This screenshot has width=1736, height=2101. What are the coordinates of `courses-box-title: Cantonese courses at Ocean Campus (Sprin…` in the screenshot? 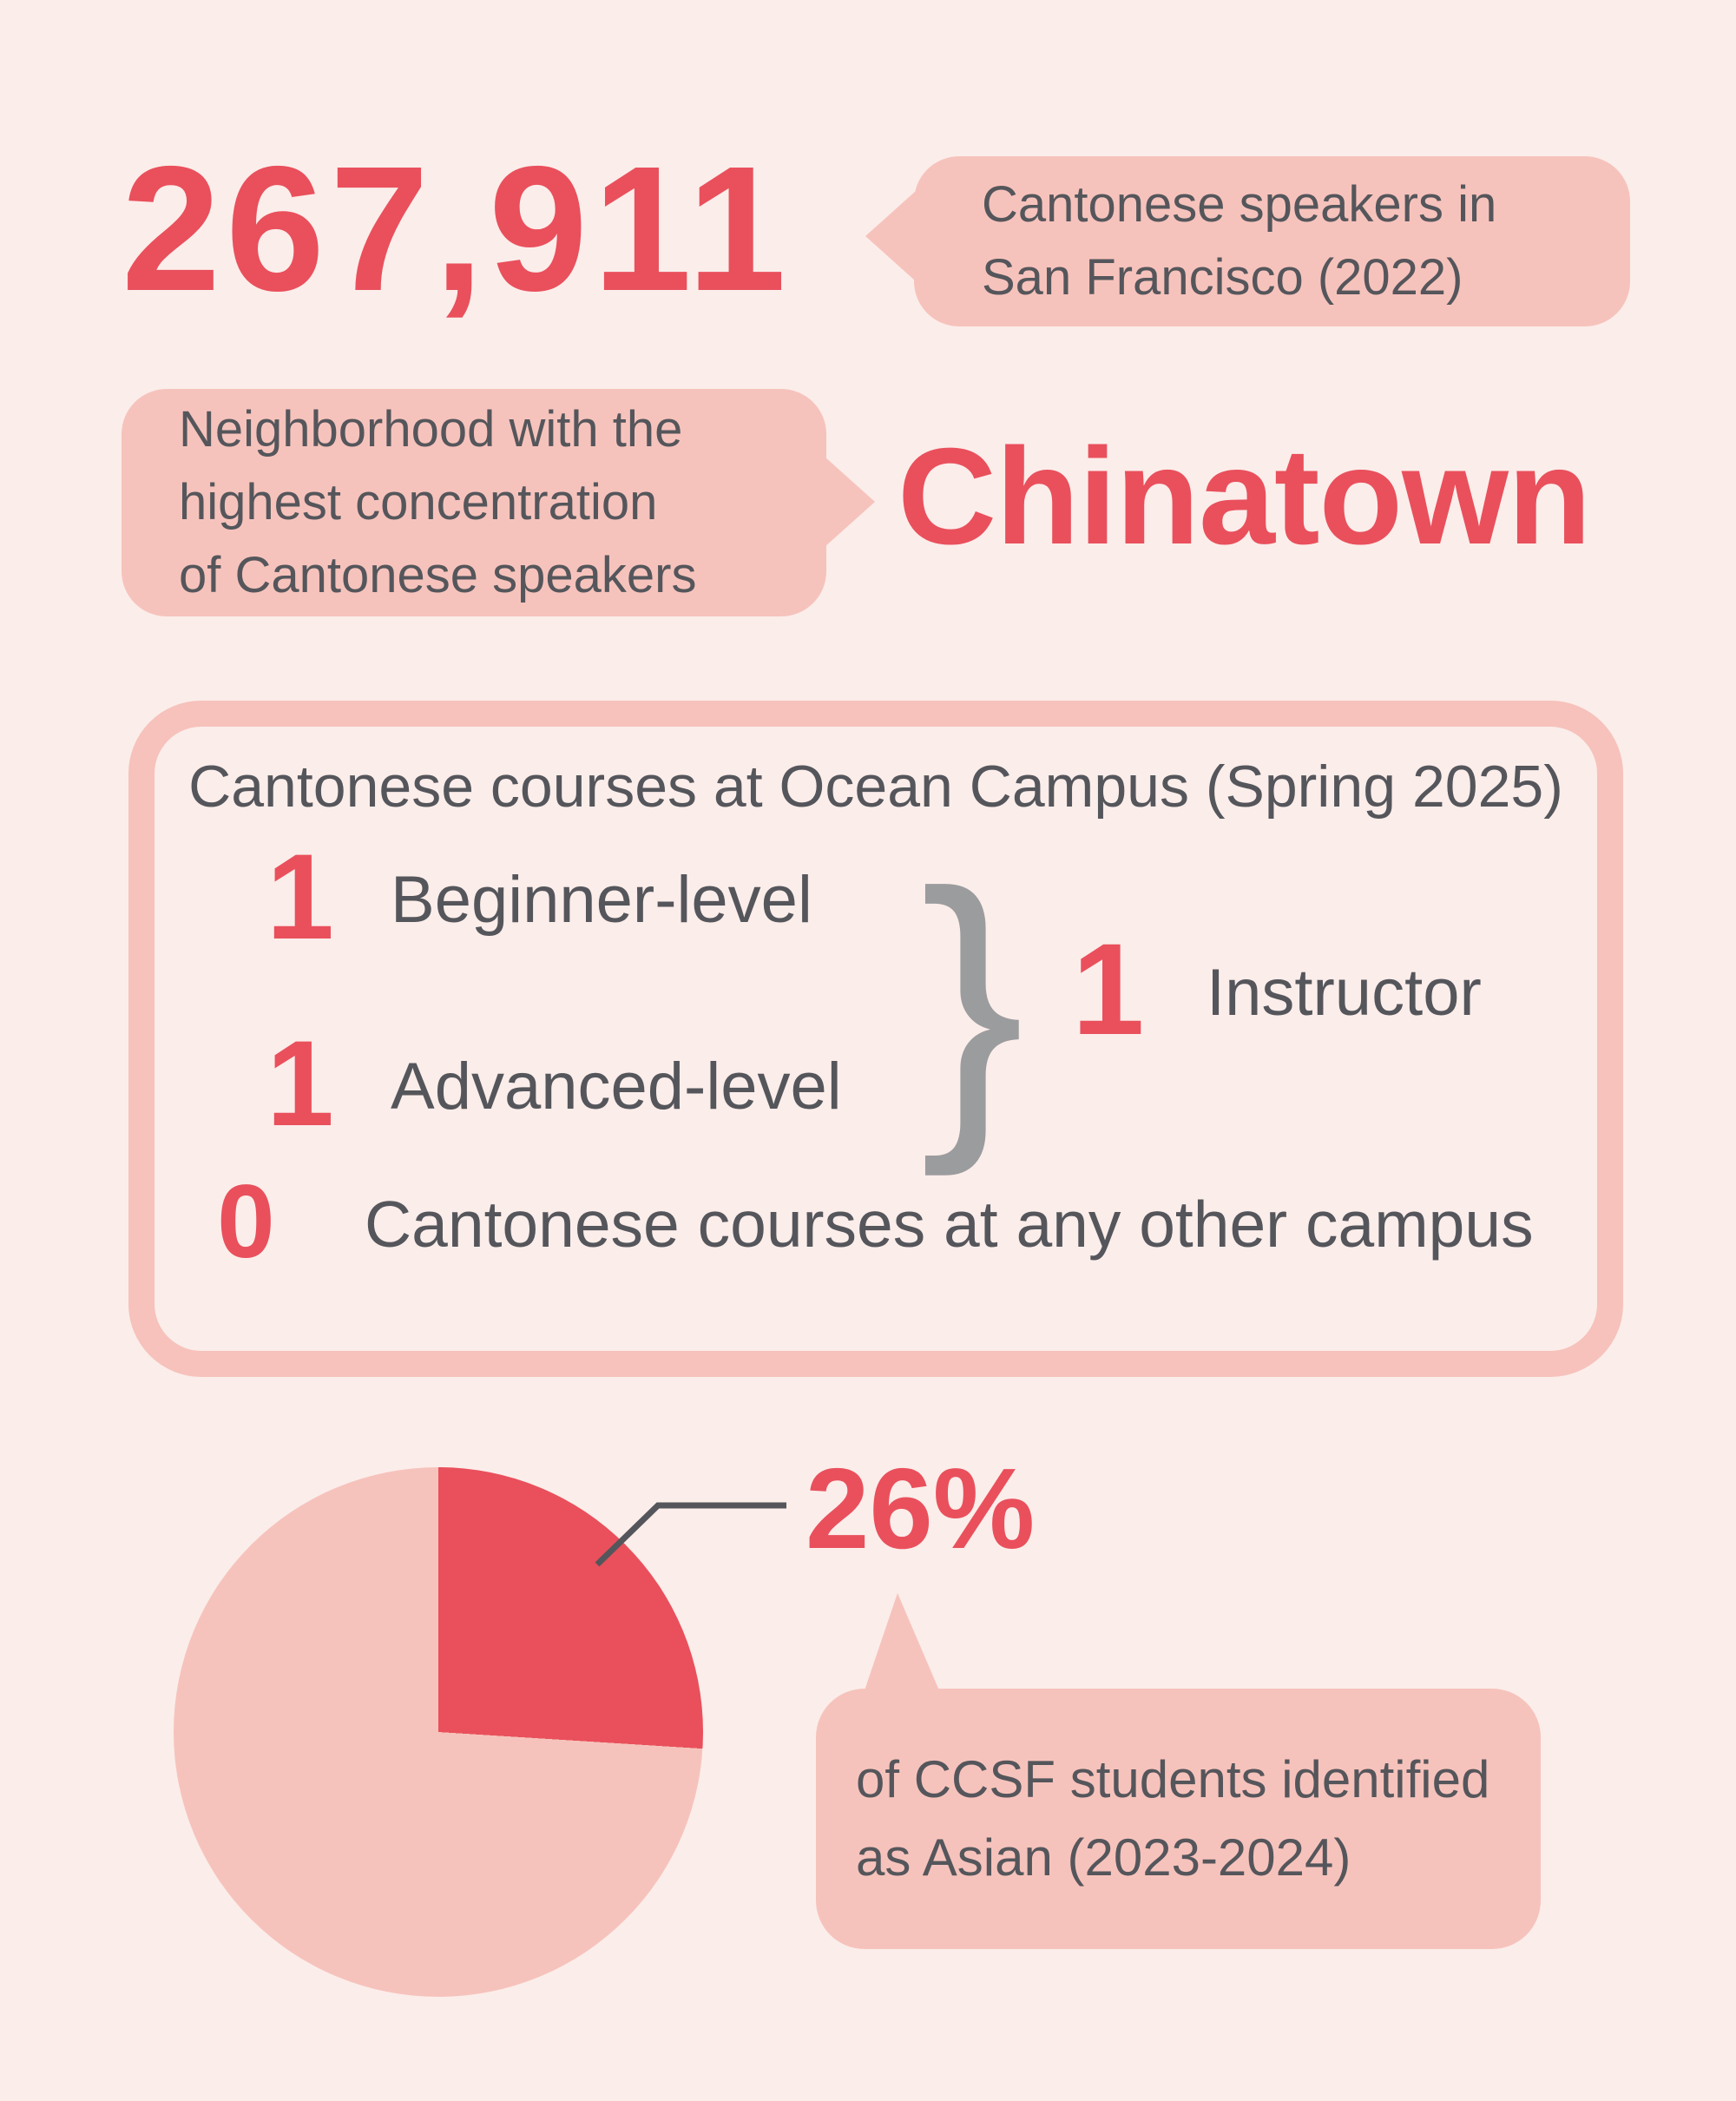 It's located at (875, 787).